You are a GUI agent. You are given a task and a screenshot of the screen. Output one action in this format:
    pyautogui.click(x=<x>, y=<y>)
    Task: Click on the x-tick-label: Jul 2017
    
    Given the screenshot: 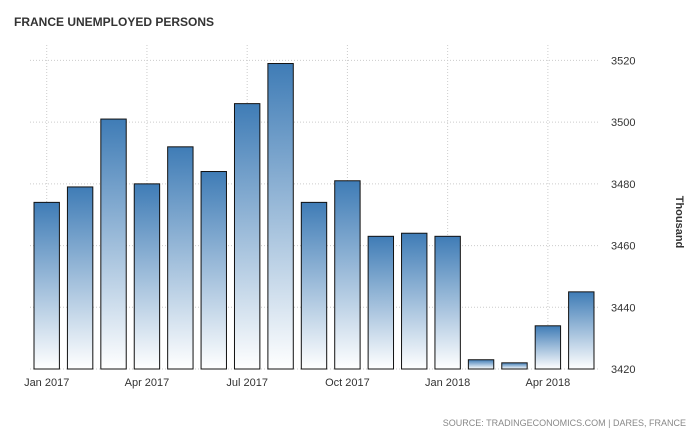 What is the action you would take?
    pyautogui.click(x=247, y=383)
    